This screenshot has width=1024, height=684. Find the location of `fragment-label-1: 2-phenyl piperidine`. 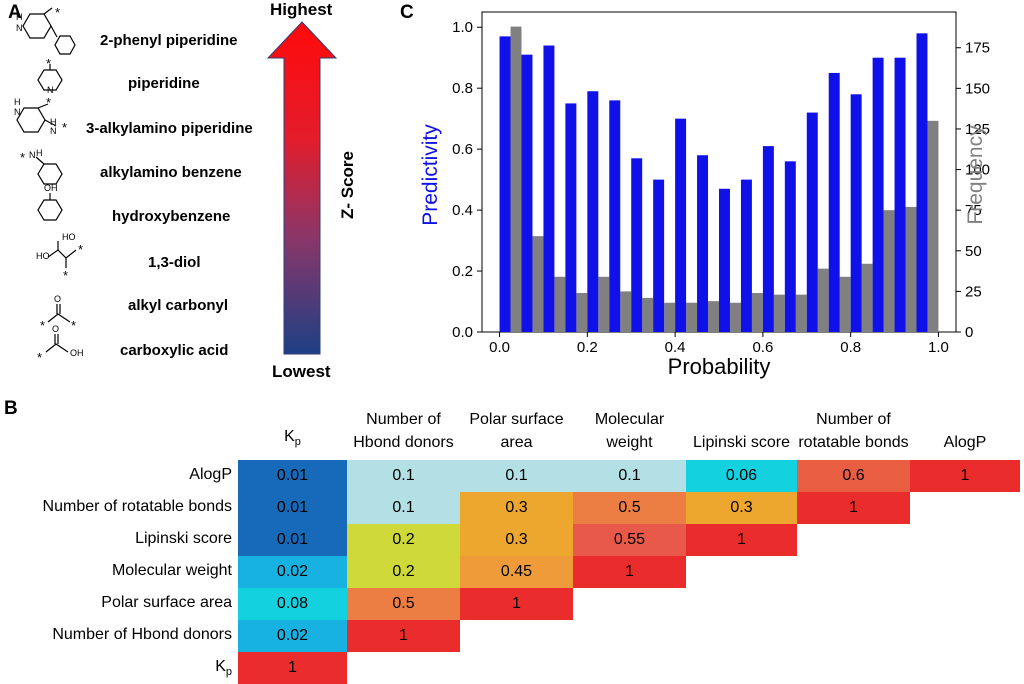

fragment-label-1: 2-phenyl piperidine is located at coordinates (169, 40).